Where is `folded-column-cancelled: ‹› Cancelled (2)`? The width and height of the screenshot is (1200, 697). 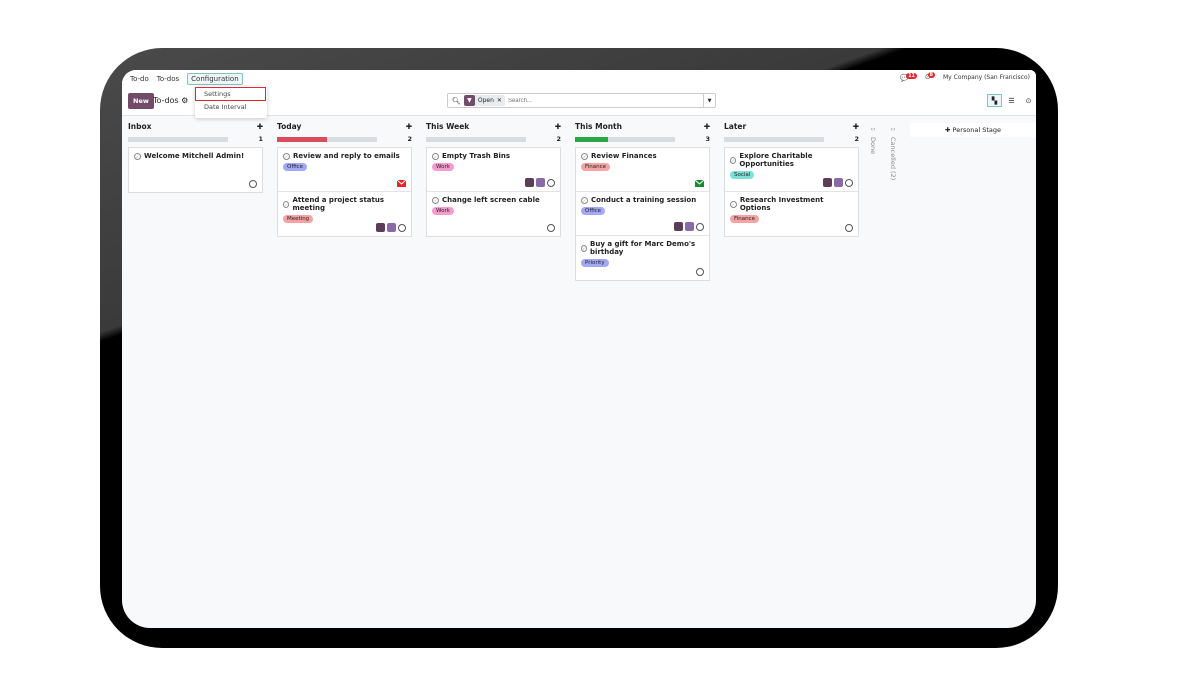
folded-column-cancelled: ‹› Cancelled (2) is located at coordinates (893, 152).